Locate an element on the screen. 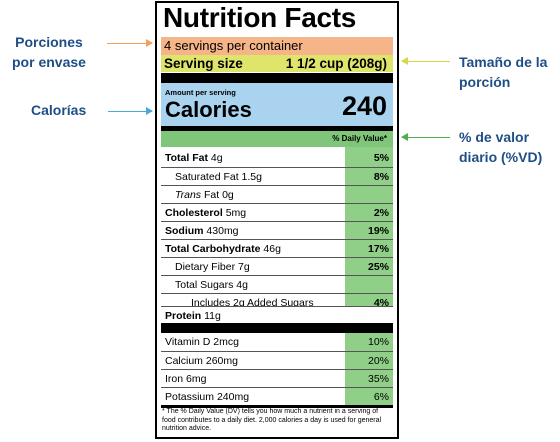 The width and height of the screenshot is (560, 442). amount-per-serving: Amount per serving is located at coordinates (200, 92).